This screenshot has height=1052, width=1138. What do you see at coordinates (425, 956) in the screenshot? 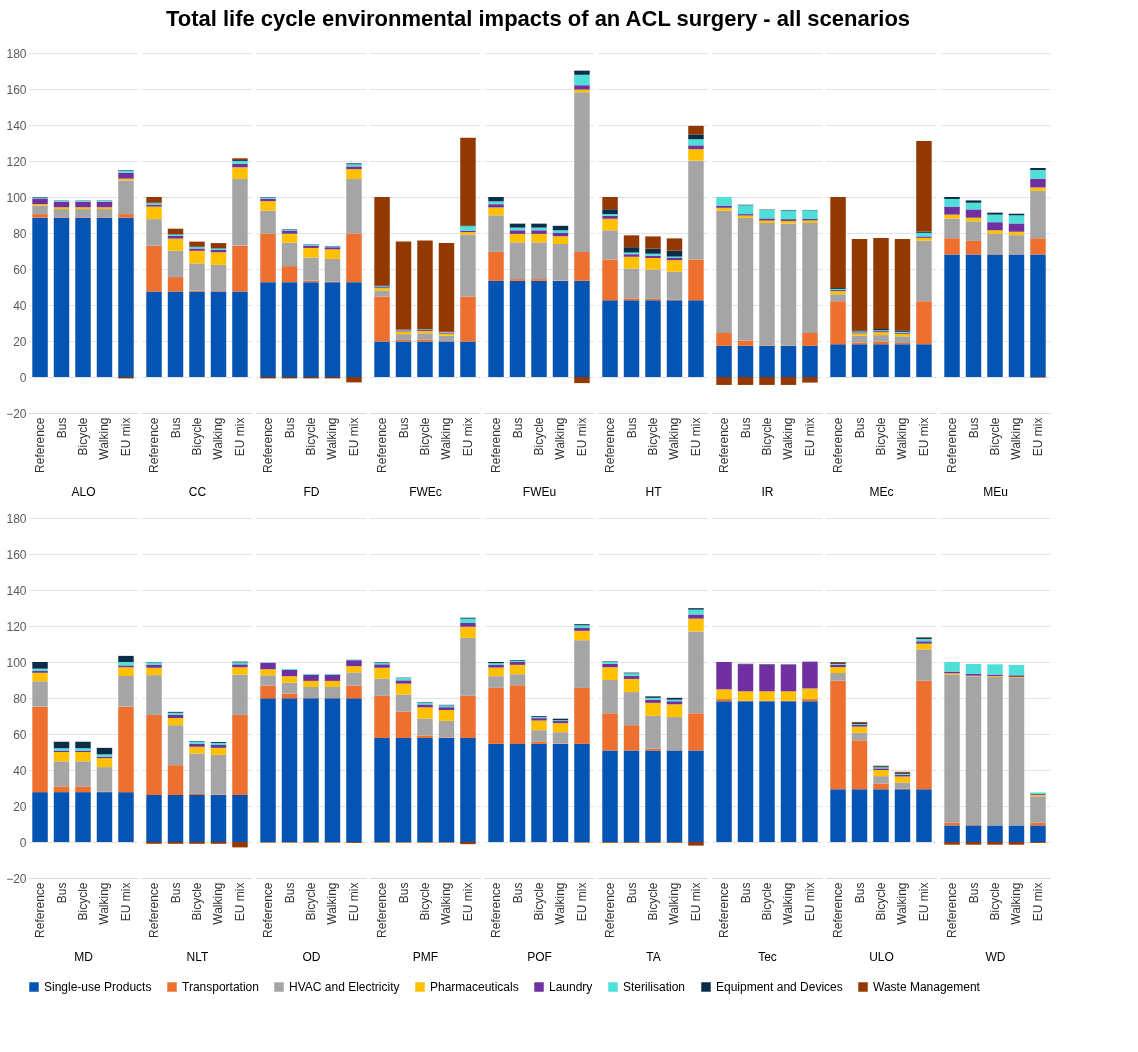
I see `x-axis-title: PMF` at bounding box center [425, 956].